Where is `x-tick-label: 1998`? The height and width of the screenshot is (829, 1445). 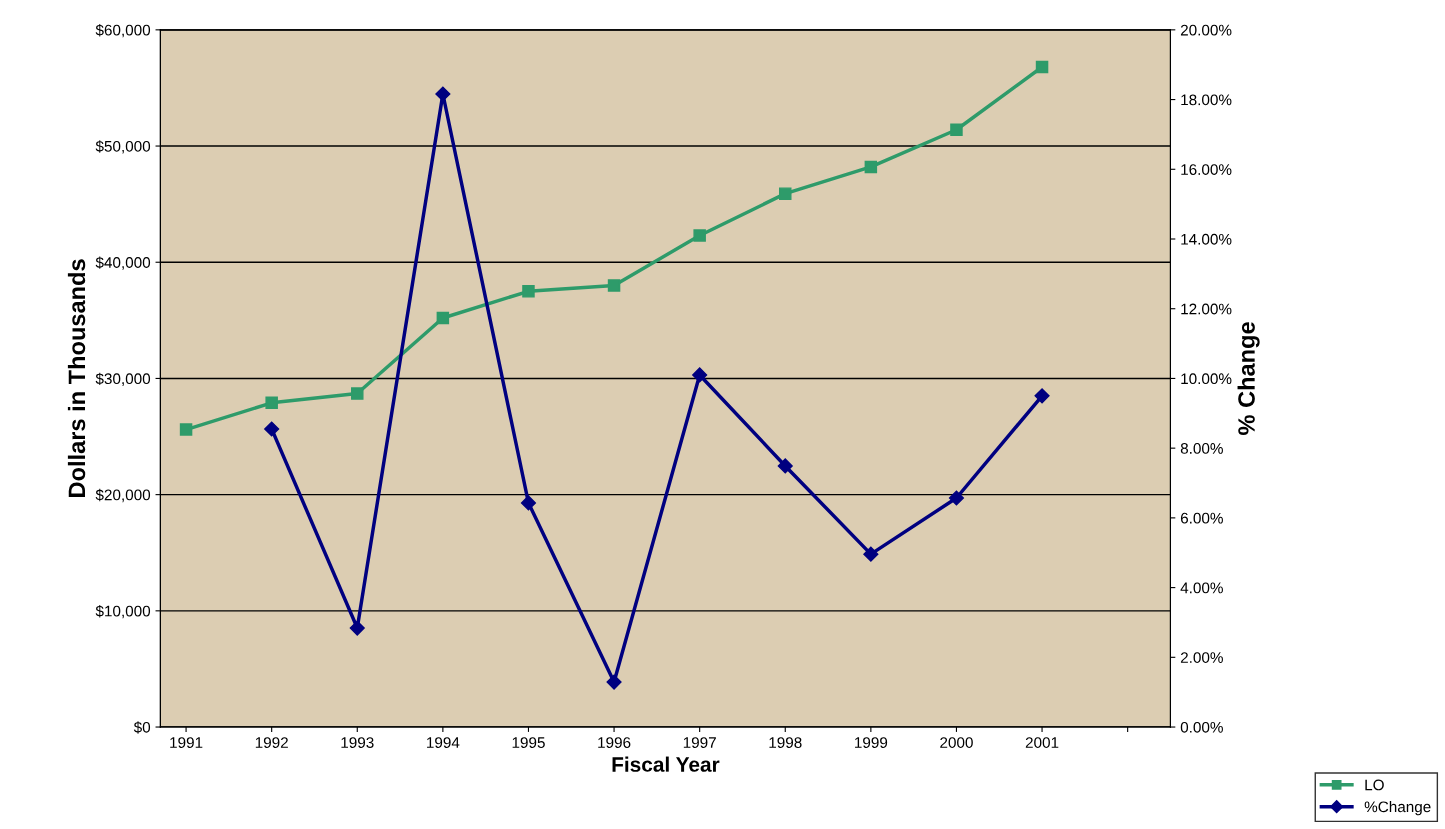 x-tick-label: 1998 is located at coordinates (785, 742).